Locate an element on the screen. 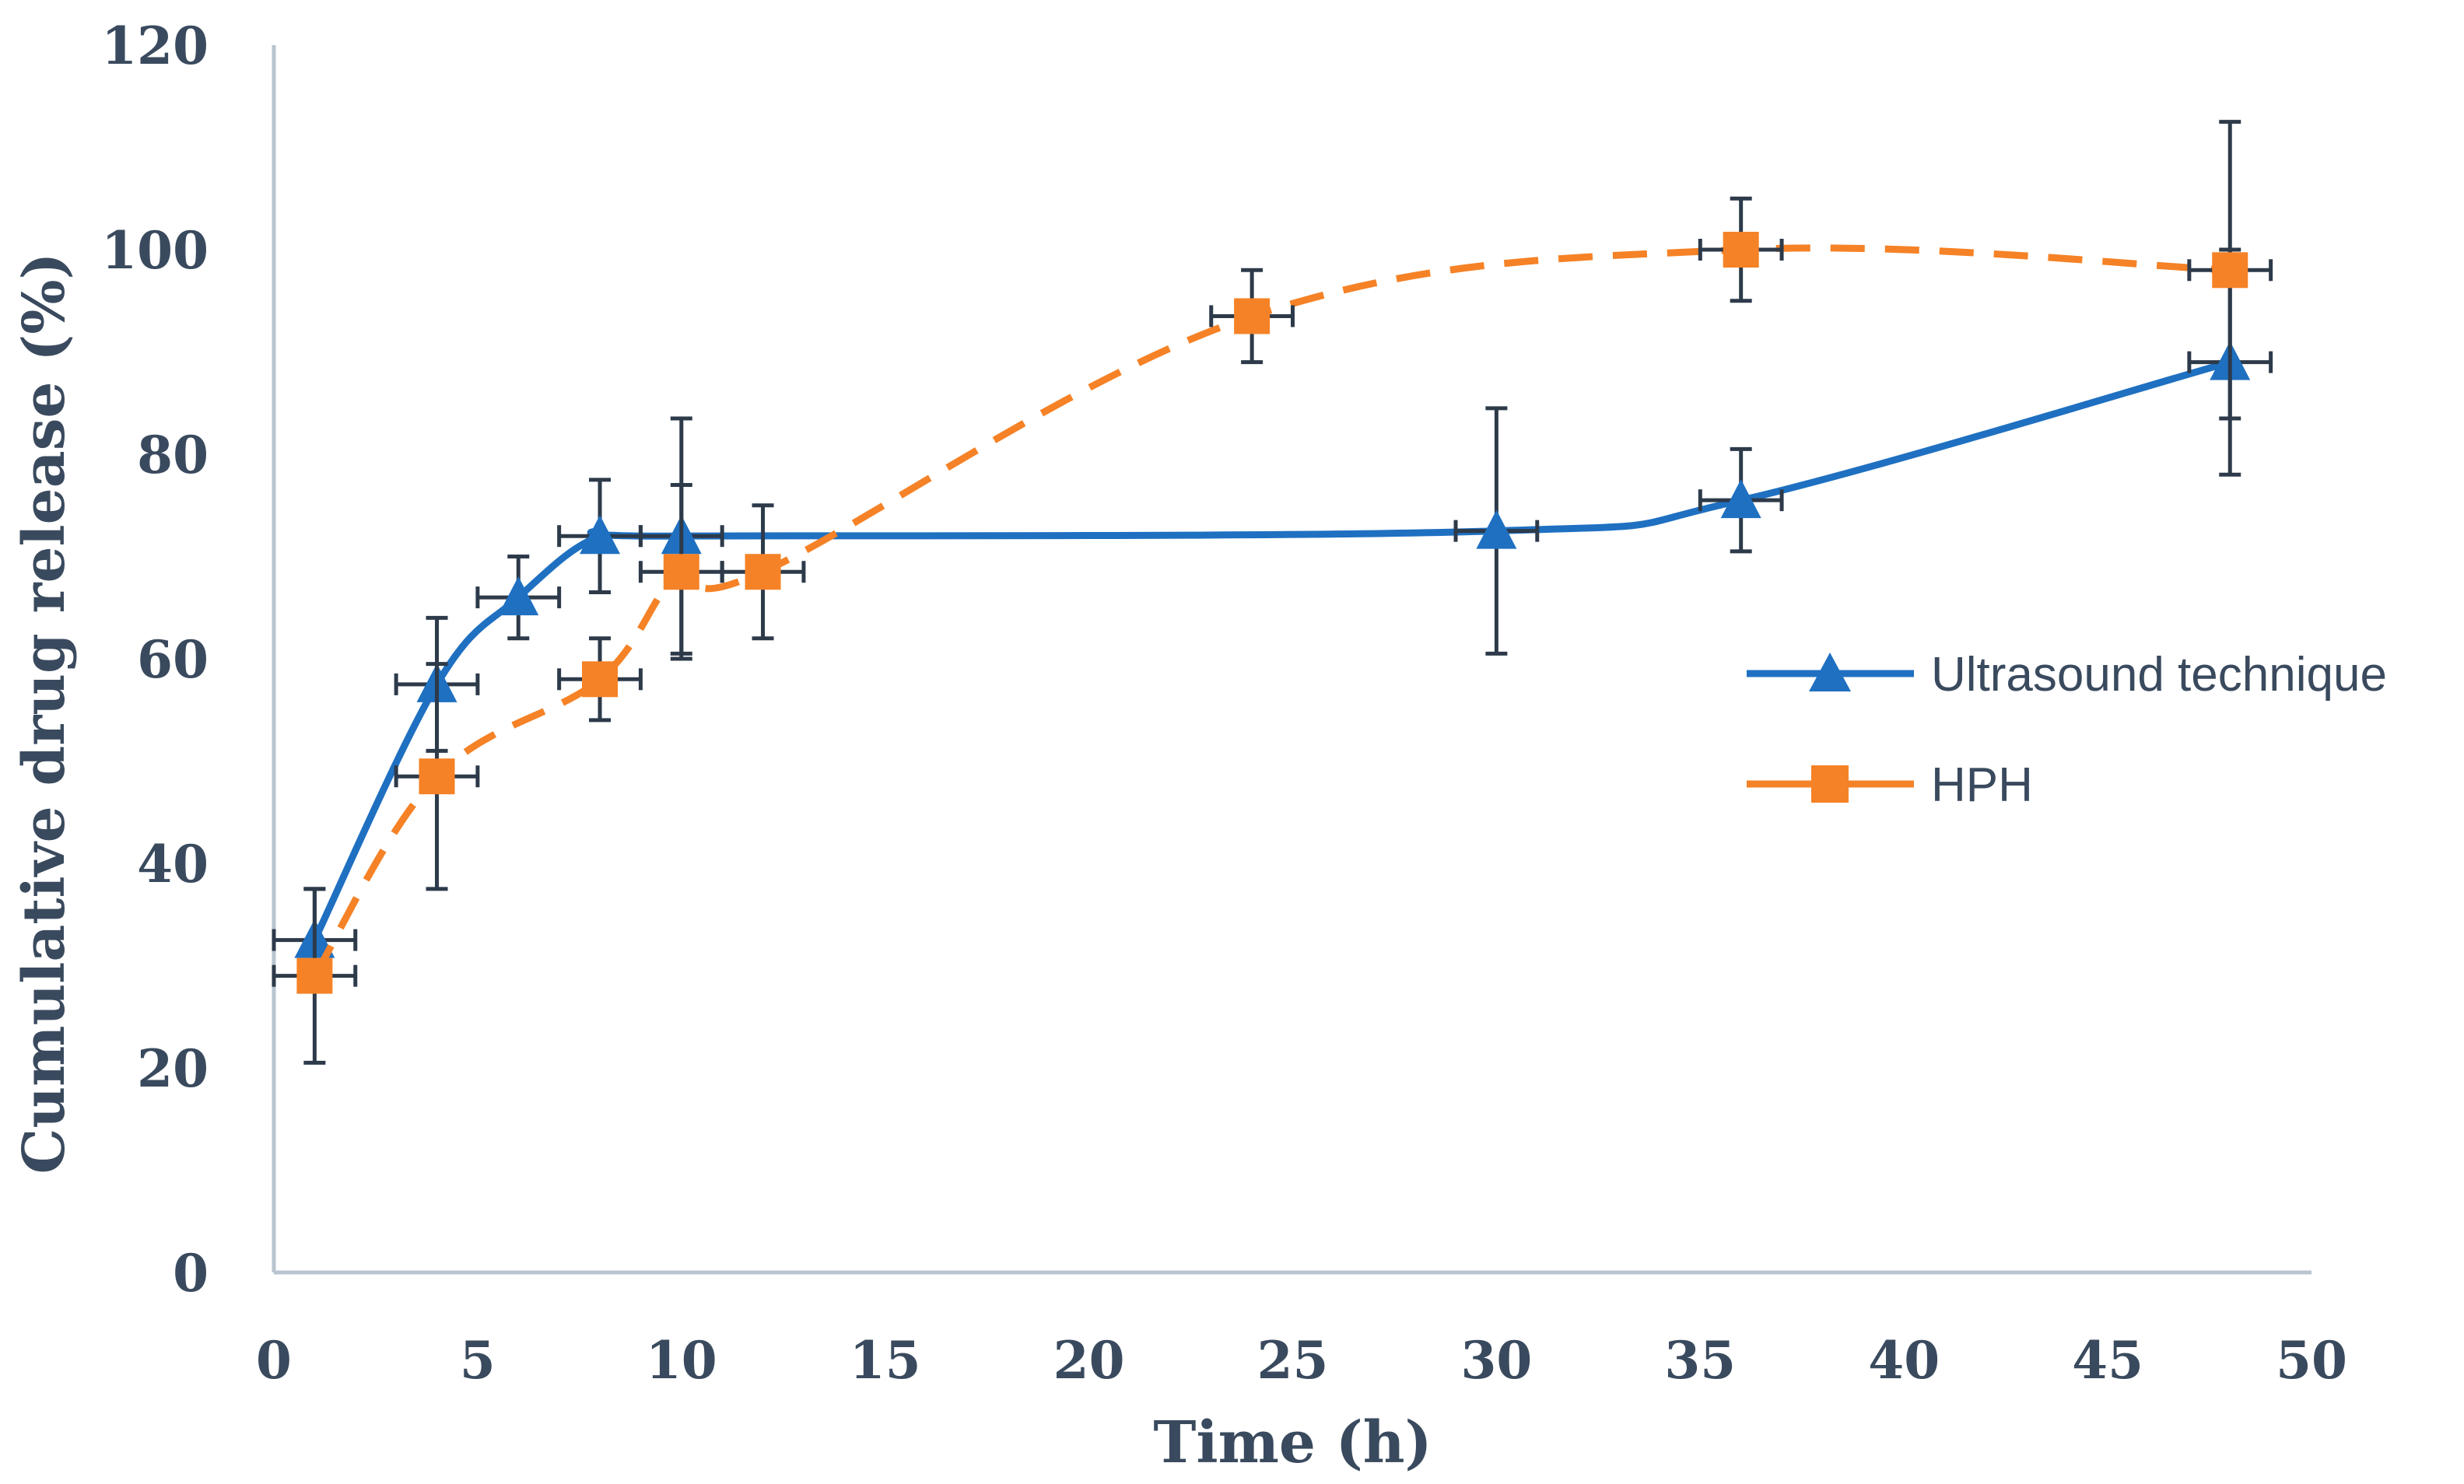 Image resolution: width=2464 pixels, height=1484 pixels. y-tick-label: 0 is located at coordinates (191, 1273).